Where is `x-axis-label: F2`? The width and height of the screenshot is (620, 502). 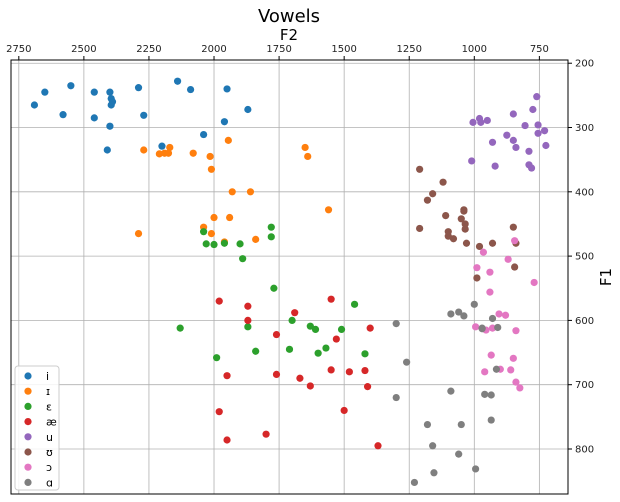 x-axis-label: F2 is located at coordinates (289, 35).